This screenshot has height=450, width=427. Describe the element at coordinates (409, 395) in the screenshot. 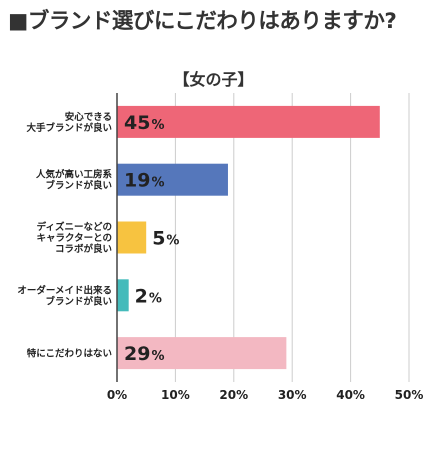

I see `x-tick-label: 50%` at that location.